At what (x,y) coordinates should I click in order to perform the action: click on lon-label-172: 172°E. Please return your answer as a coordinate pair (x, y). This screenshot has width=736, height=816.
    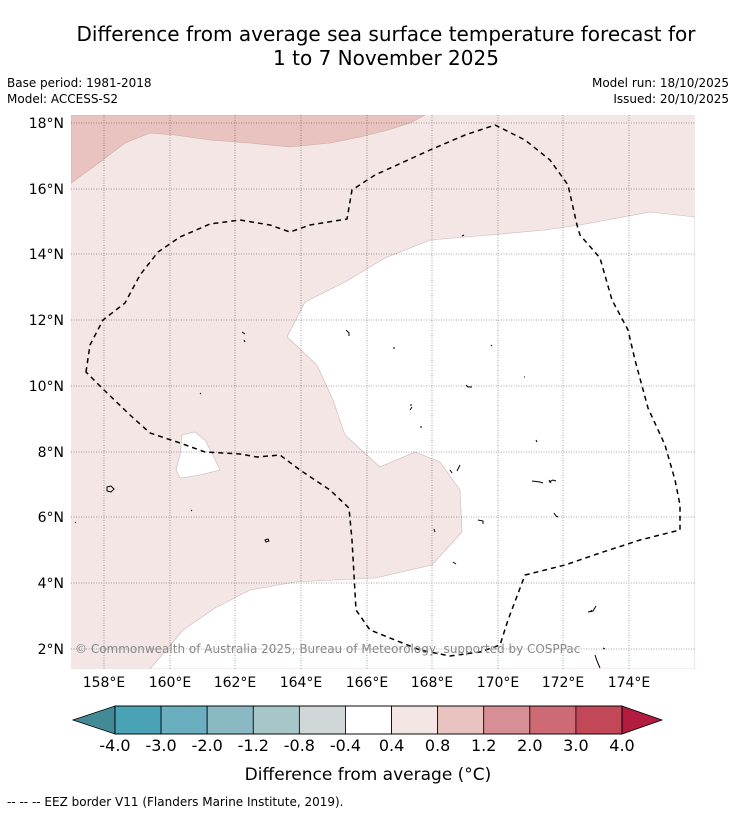
    Looking at the image, I should click on (563, 683).